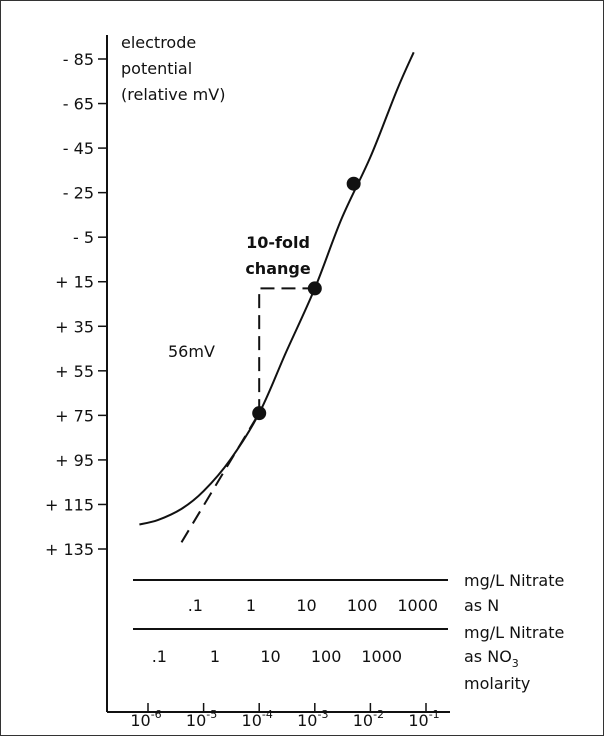 The height and width of the screenshot is (736, 604). I want to click on y-tick-label: - 25, so click(78, 193).